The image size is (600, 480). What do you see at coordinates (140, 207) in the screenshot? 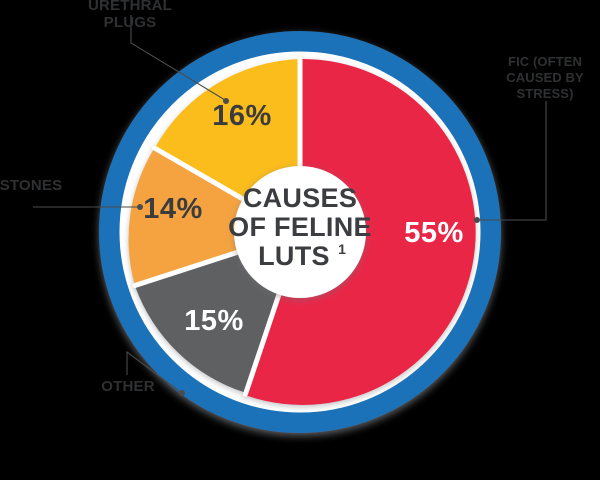
I see `leader-dot-stones` at bounding box center [140, 207].